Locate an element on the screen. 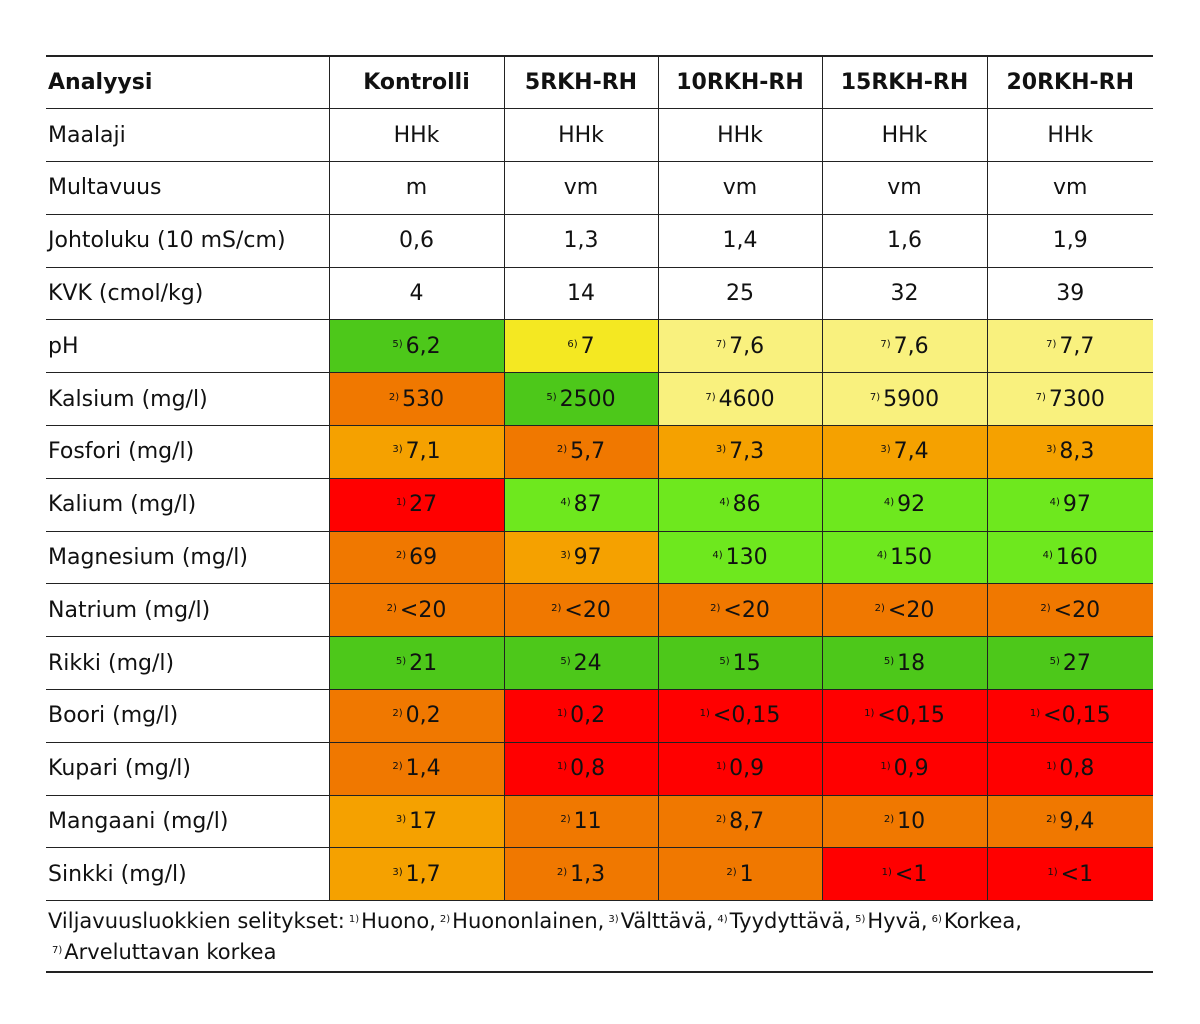 The width and height of the screenshot is (1200, 1024). legend-marker: 5) is located at coordinates (860, 920).